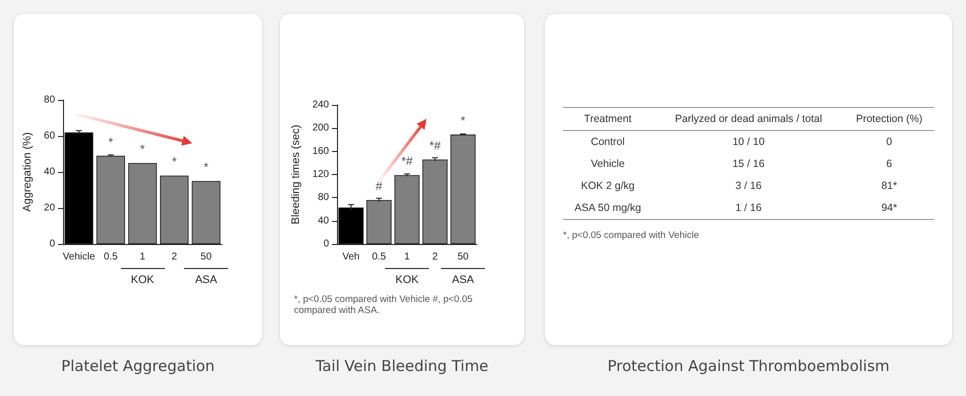 The height and width of the screenshot is (396, 966). I want to click on text: 1 / 16, so click(748, 208).